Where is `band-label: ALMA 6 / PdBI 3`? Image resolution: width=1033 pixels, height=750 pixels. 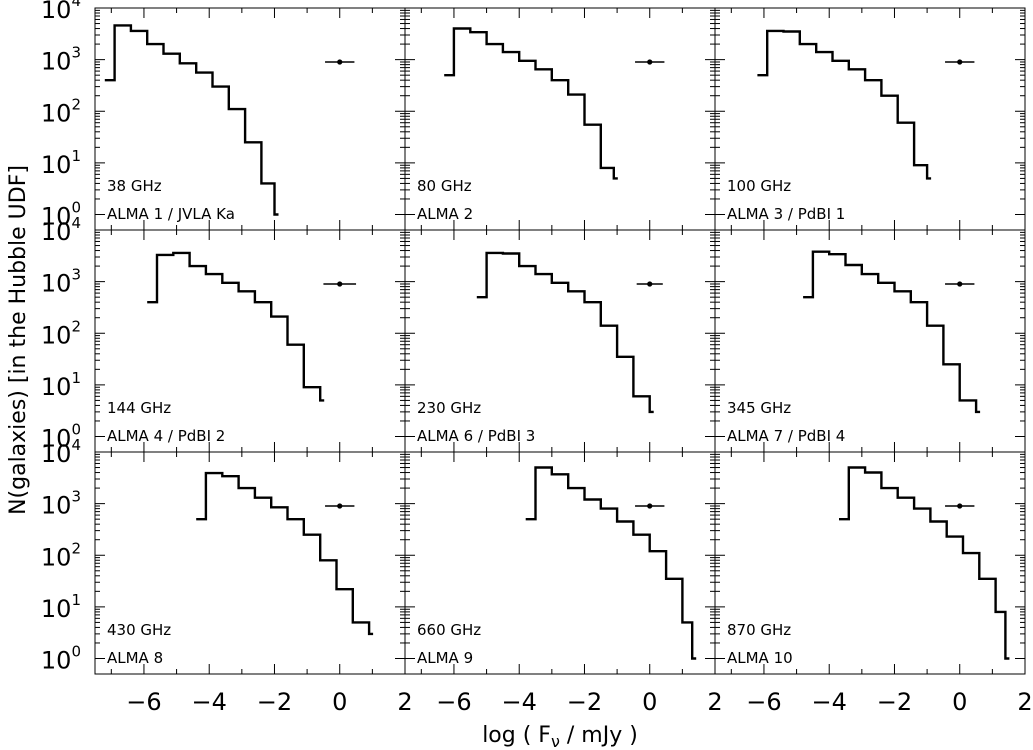 band-label: ALMA 6 / PdBI 3 is located at coordinates (476, 436).